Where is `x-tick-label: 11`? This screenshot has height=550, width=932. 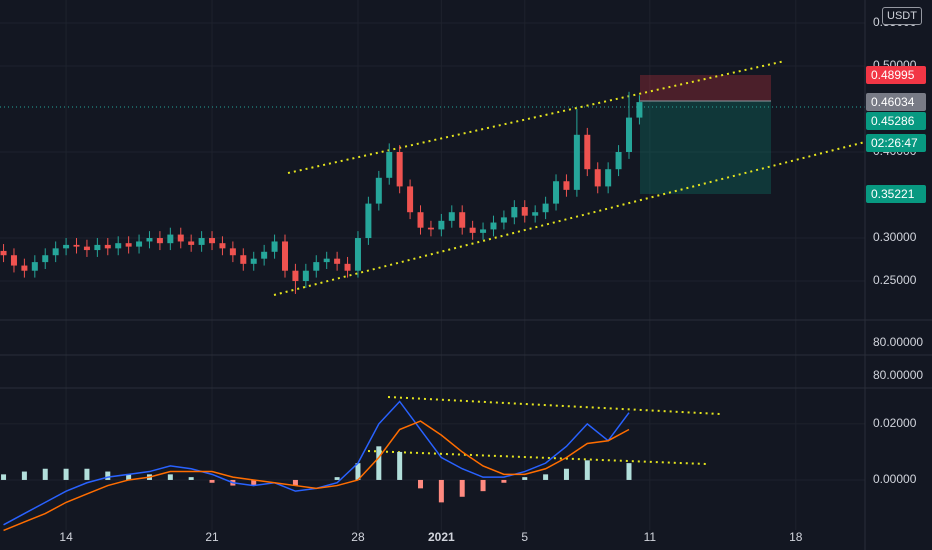
x-tick-label: 11 is located at coordinates (650, 537).